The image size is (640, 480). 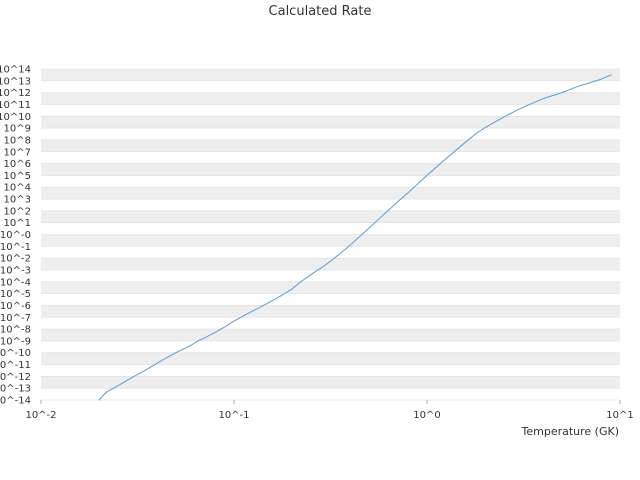 I want to click on y-tick-label: 10^14, so click(x=15, y=70).